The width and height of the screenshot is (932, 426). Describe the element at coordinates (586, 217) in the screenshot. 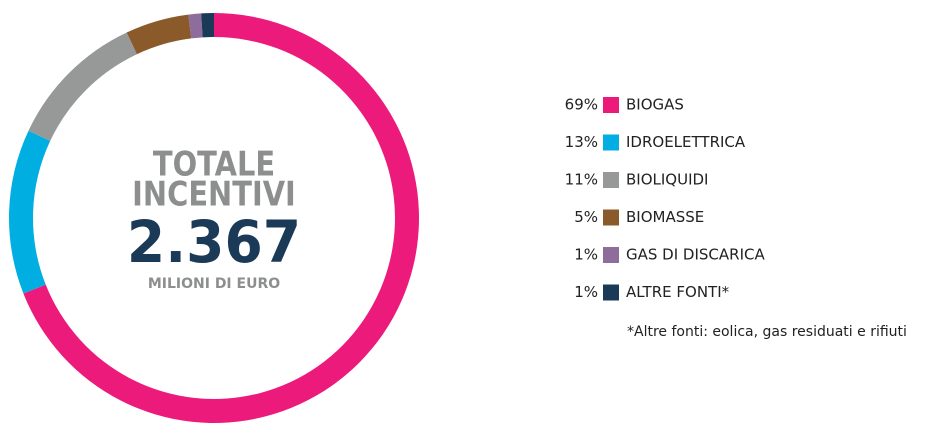

I see `legend-value: 5%` at that location.